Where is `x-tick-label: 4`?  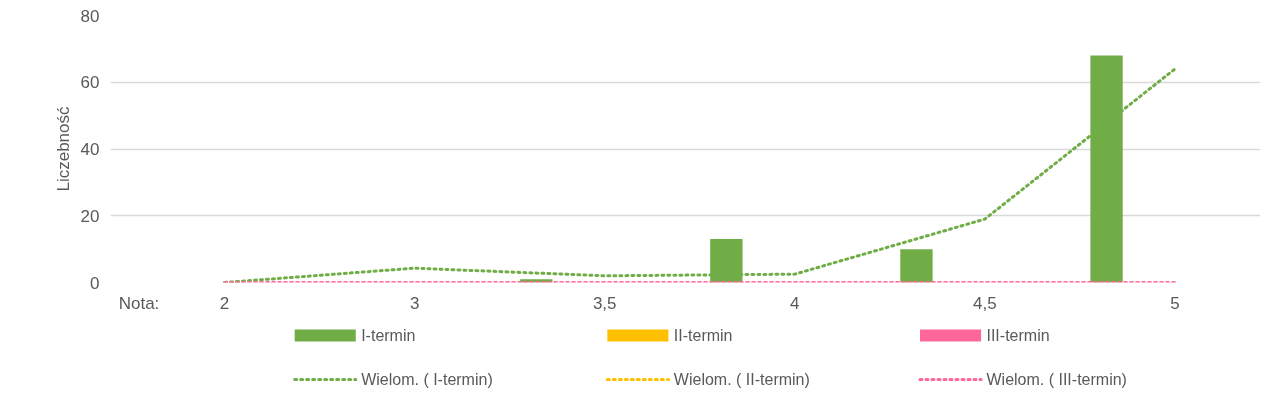 x-tick-label: 4 is located at coordinates (795, 303).